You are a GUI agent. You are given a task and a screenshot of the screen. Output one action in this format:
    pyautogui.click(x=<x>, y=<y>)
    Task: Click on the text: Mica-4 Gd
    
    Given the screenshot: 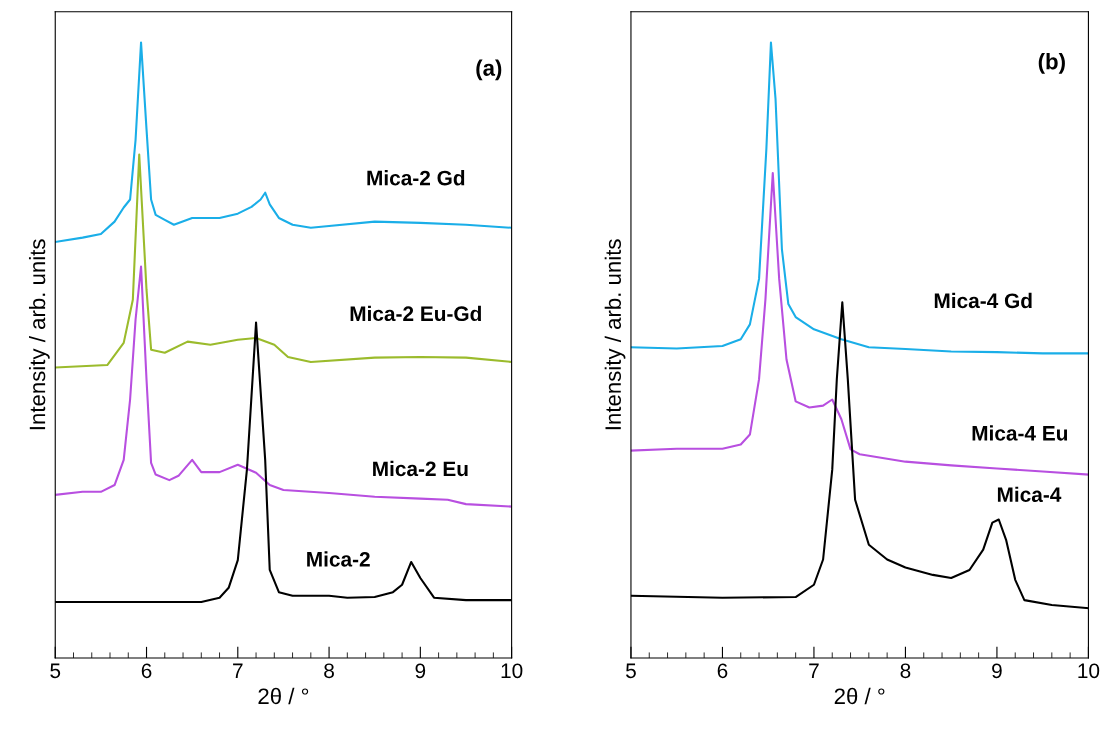 What is the action you would take?
    pyautogui.click(x=983, y=300)
    